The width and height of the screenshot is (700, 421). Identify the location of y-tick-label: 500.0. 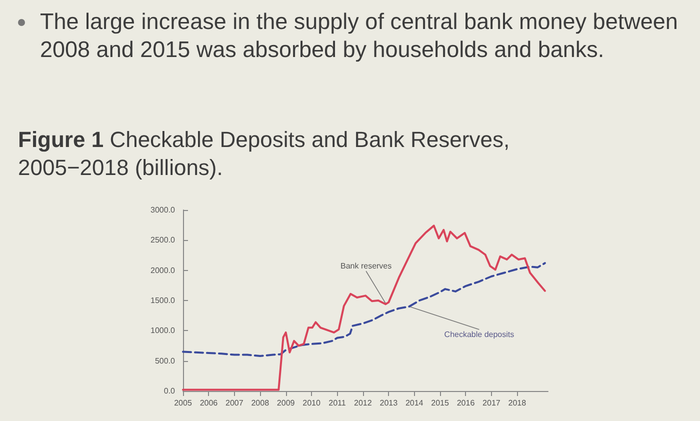
(165, 361).